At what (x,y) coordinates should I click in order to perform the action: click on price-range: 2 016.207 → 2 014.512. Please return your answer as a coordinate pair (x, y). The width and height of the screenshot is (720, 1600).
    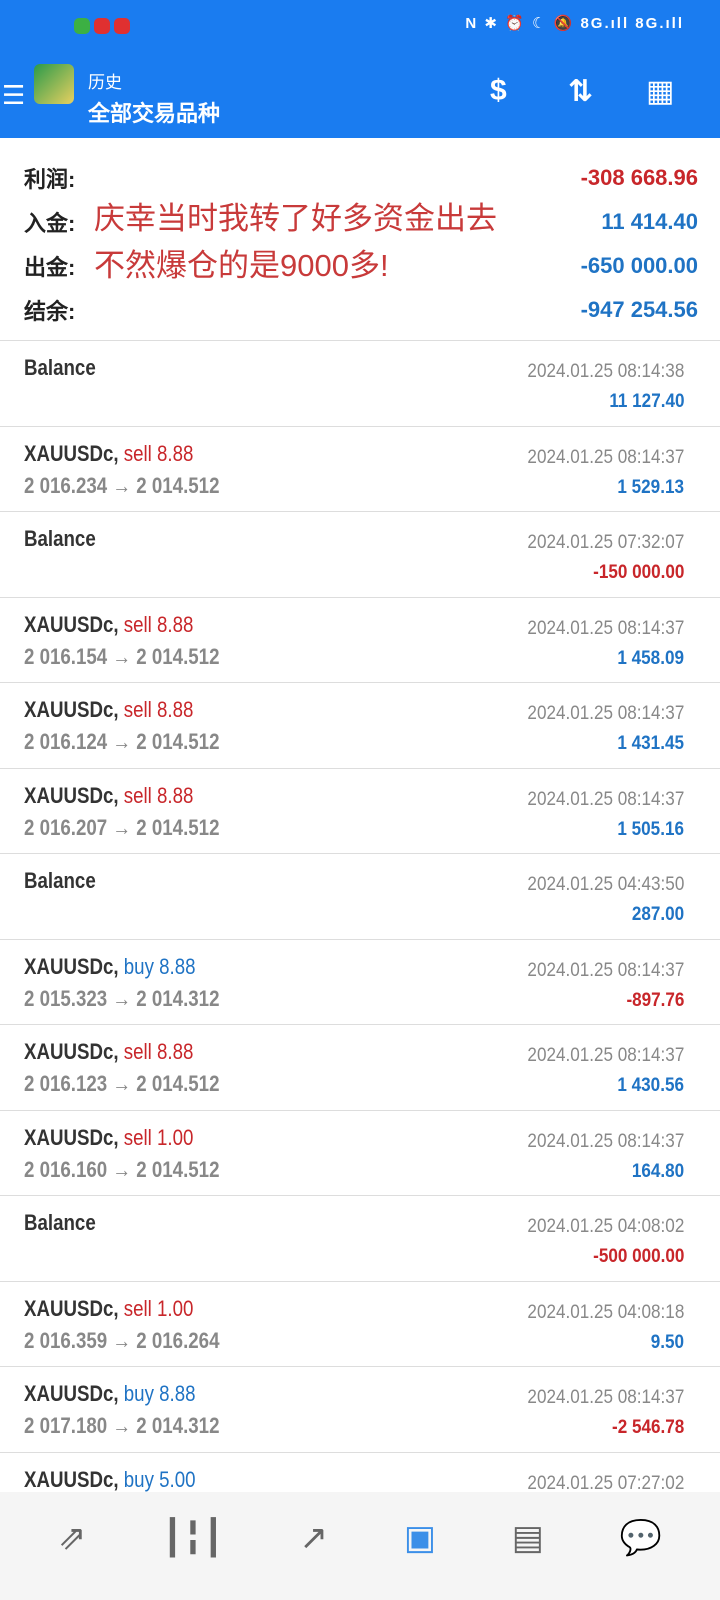
    Looking at the image, I should click on (122, 827).